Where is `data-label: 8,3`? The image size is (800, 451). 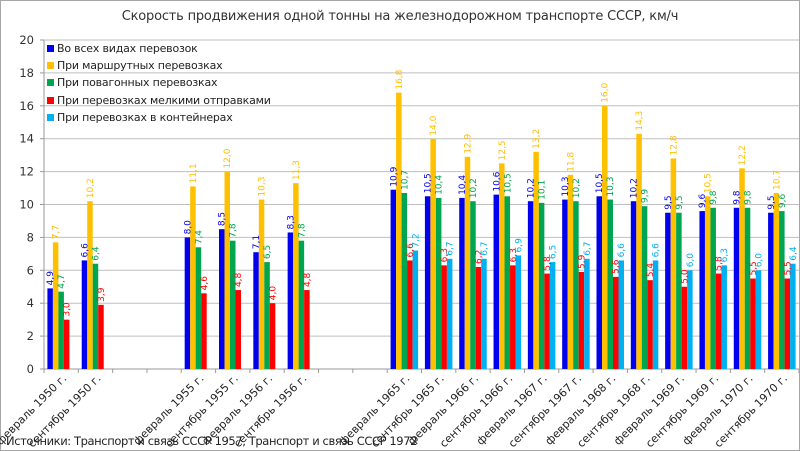
data-label: 8,3 is located at coordinates (291, 222).